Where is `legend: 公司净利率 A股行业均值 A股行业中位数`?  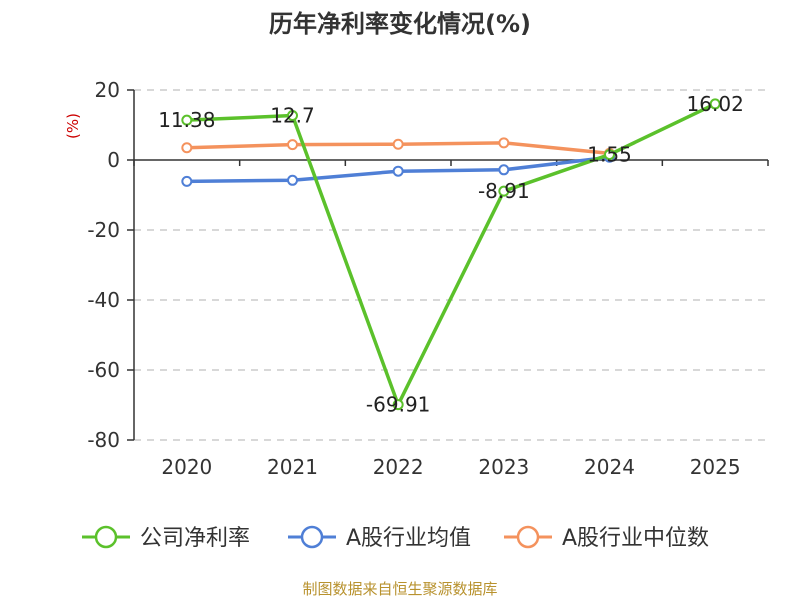
legend: 公司净利率 A股行业均值 A股行业中位数 is located at coordinates (395, 538).